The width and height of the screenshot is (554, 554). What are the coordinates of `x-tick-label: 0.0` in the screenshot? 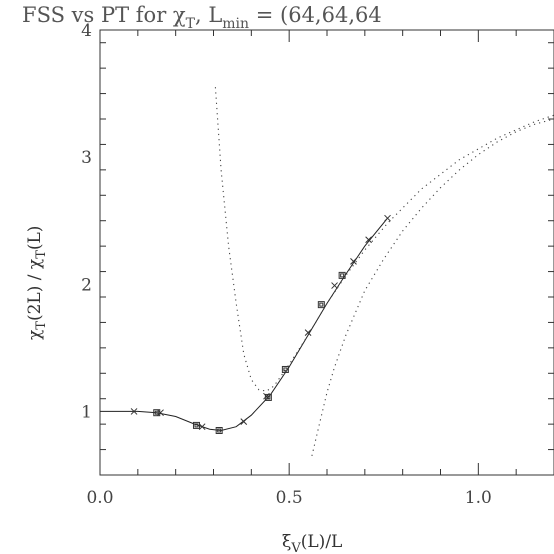 It's located at (99, 498).